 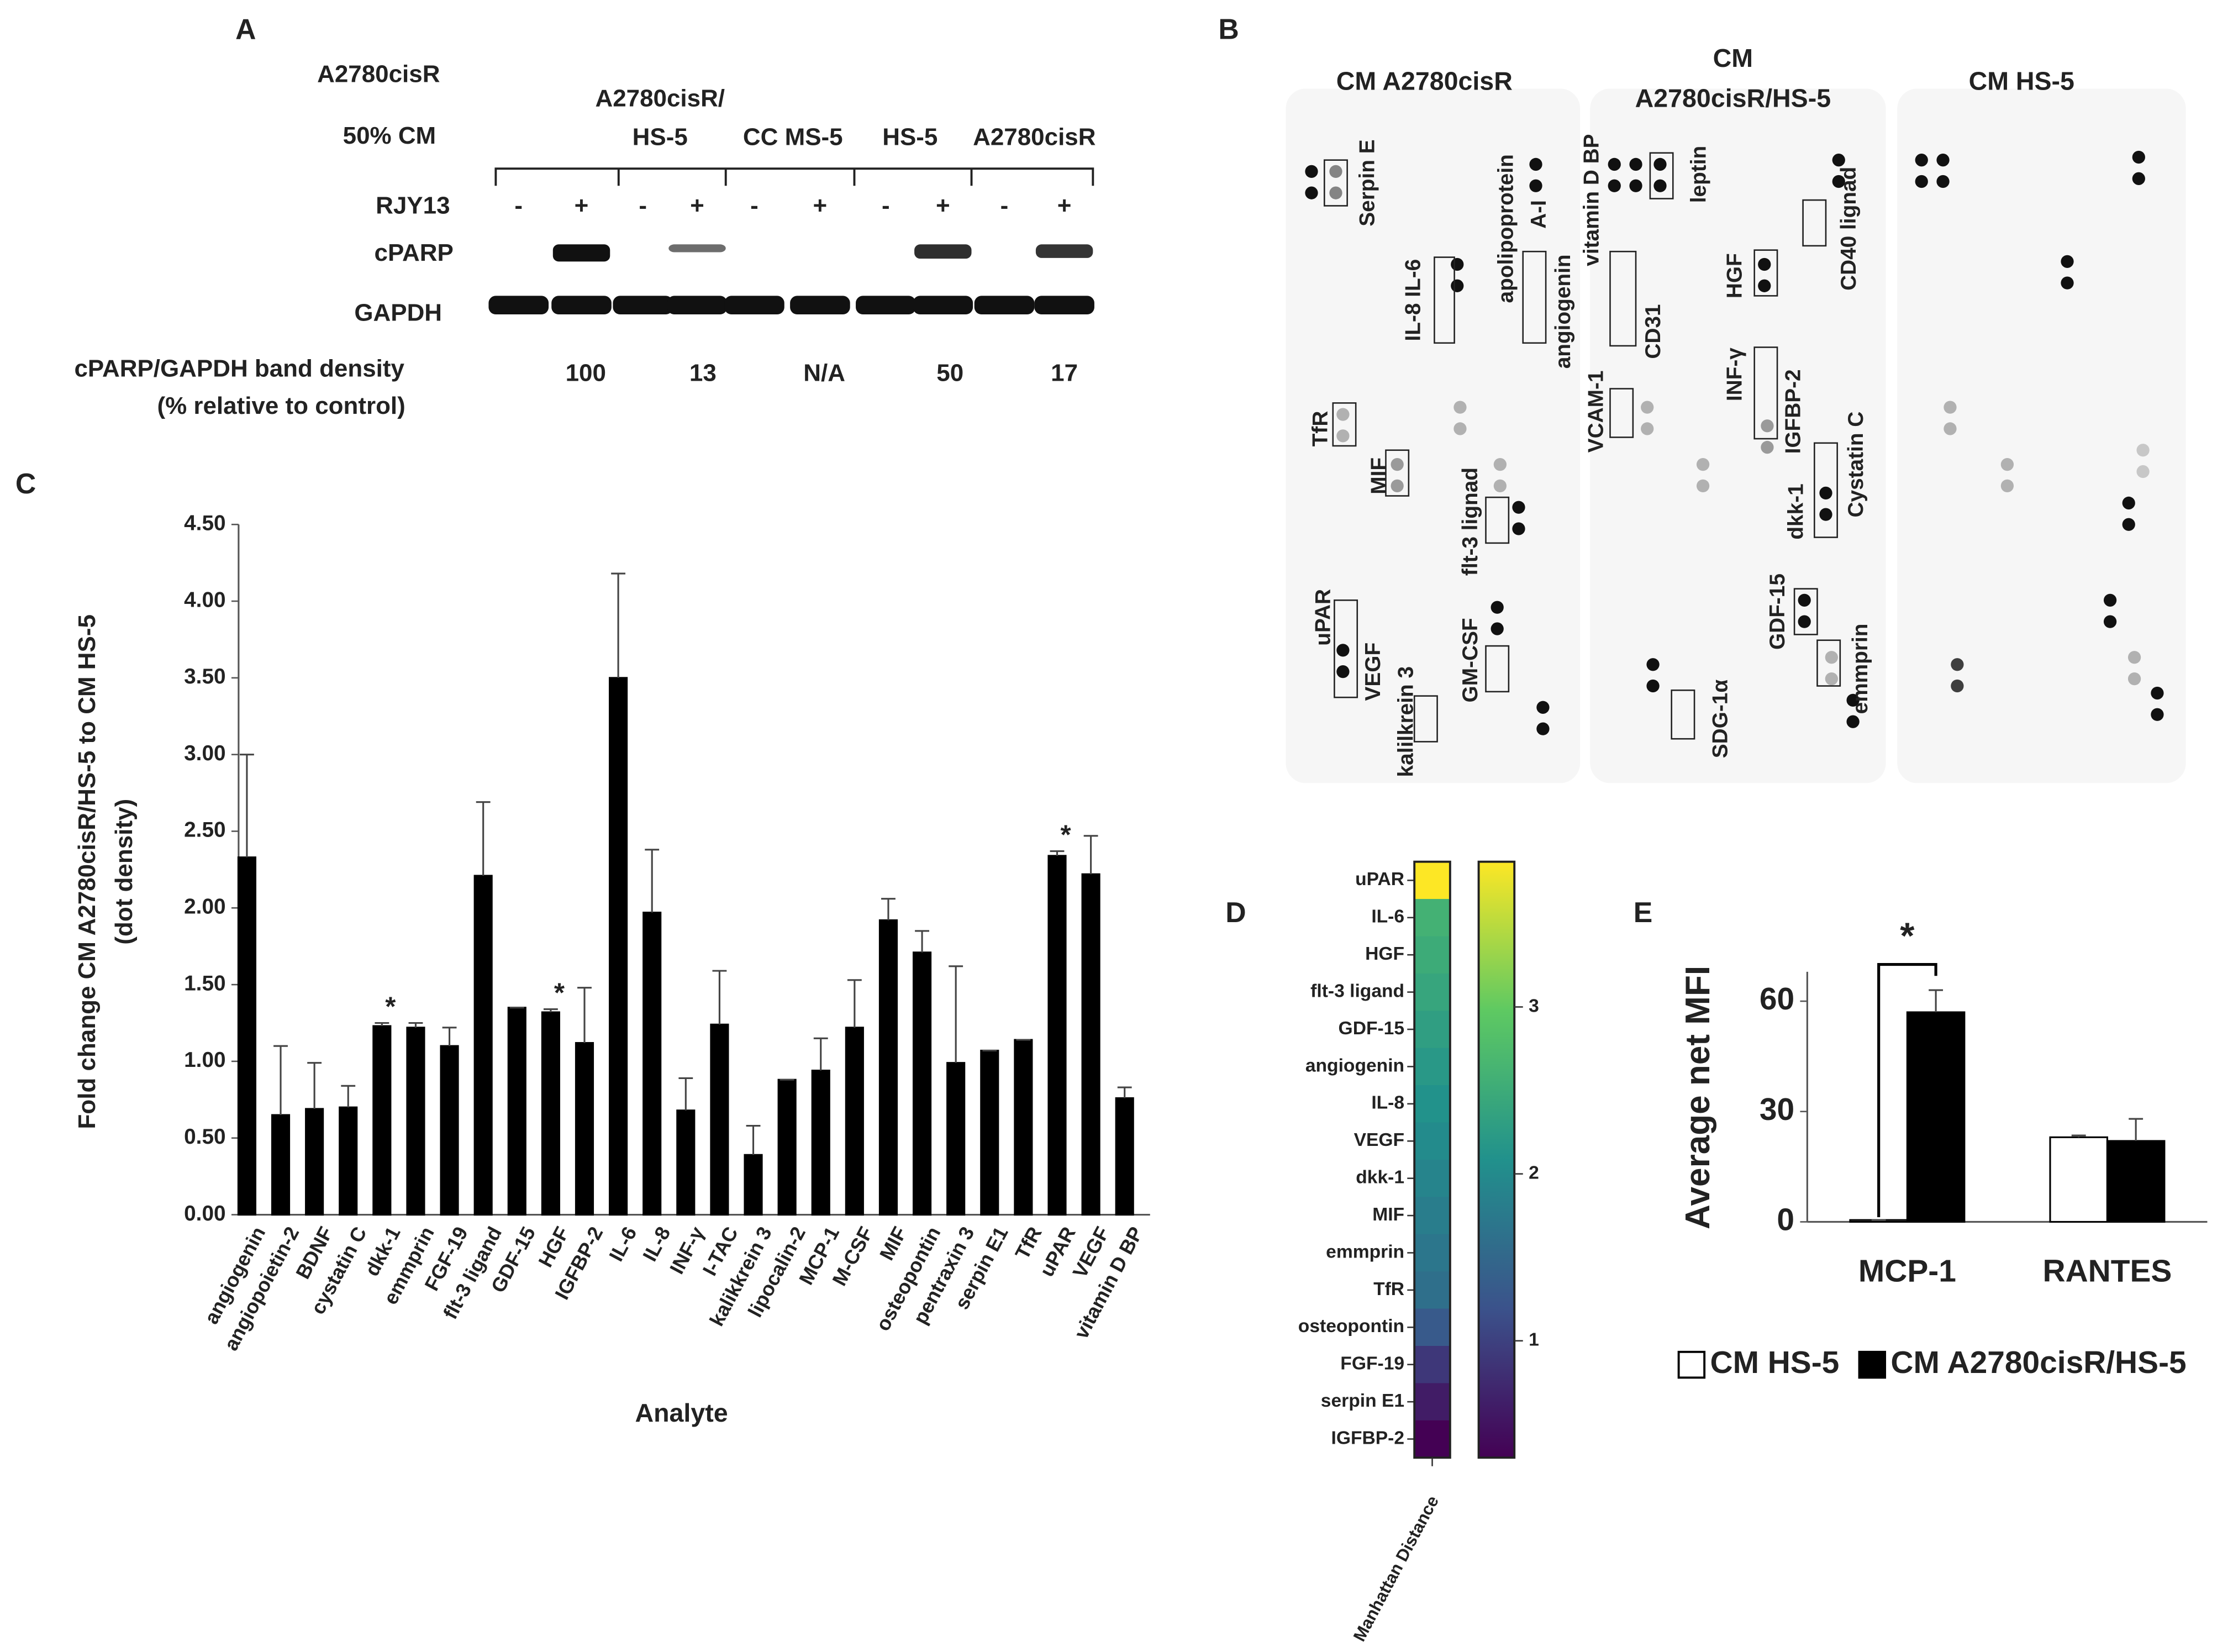 What do you see at coordinates (1354, 1065) in the screenshot?
I see `row-label: angiogenin` at bounding box center [1354, 1065].